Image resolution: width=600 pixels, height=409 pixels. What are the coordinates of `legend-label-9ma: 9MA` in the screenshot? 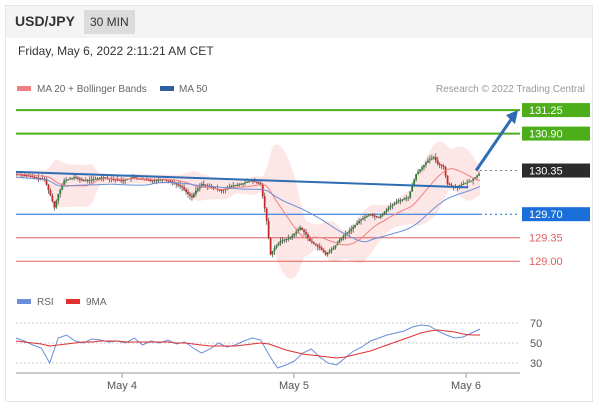 It's located at (96, 302).